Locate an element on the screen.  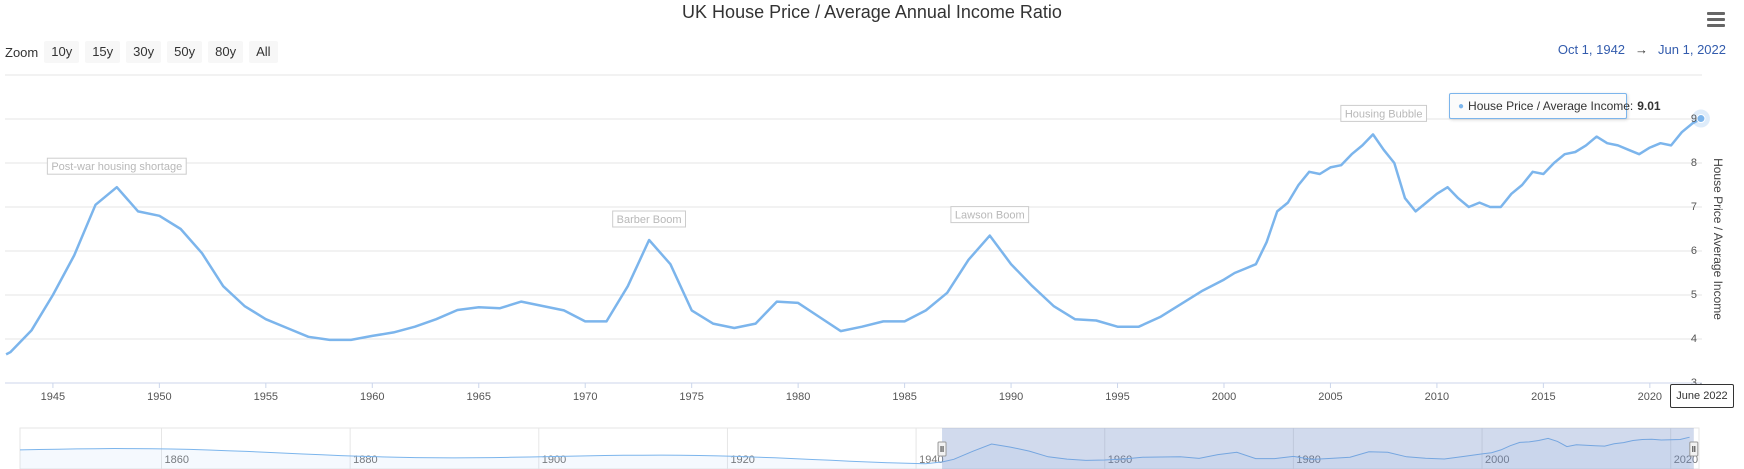
x-tick-label: 1970 is located at coordinates (585, 397).